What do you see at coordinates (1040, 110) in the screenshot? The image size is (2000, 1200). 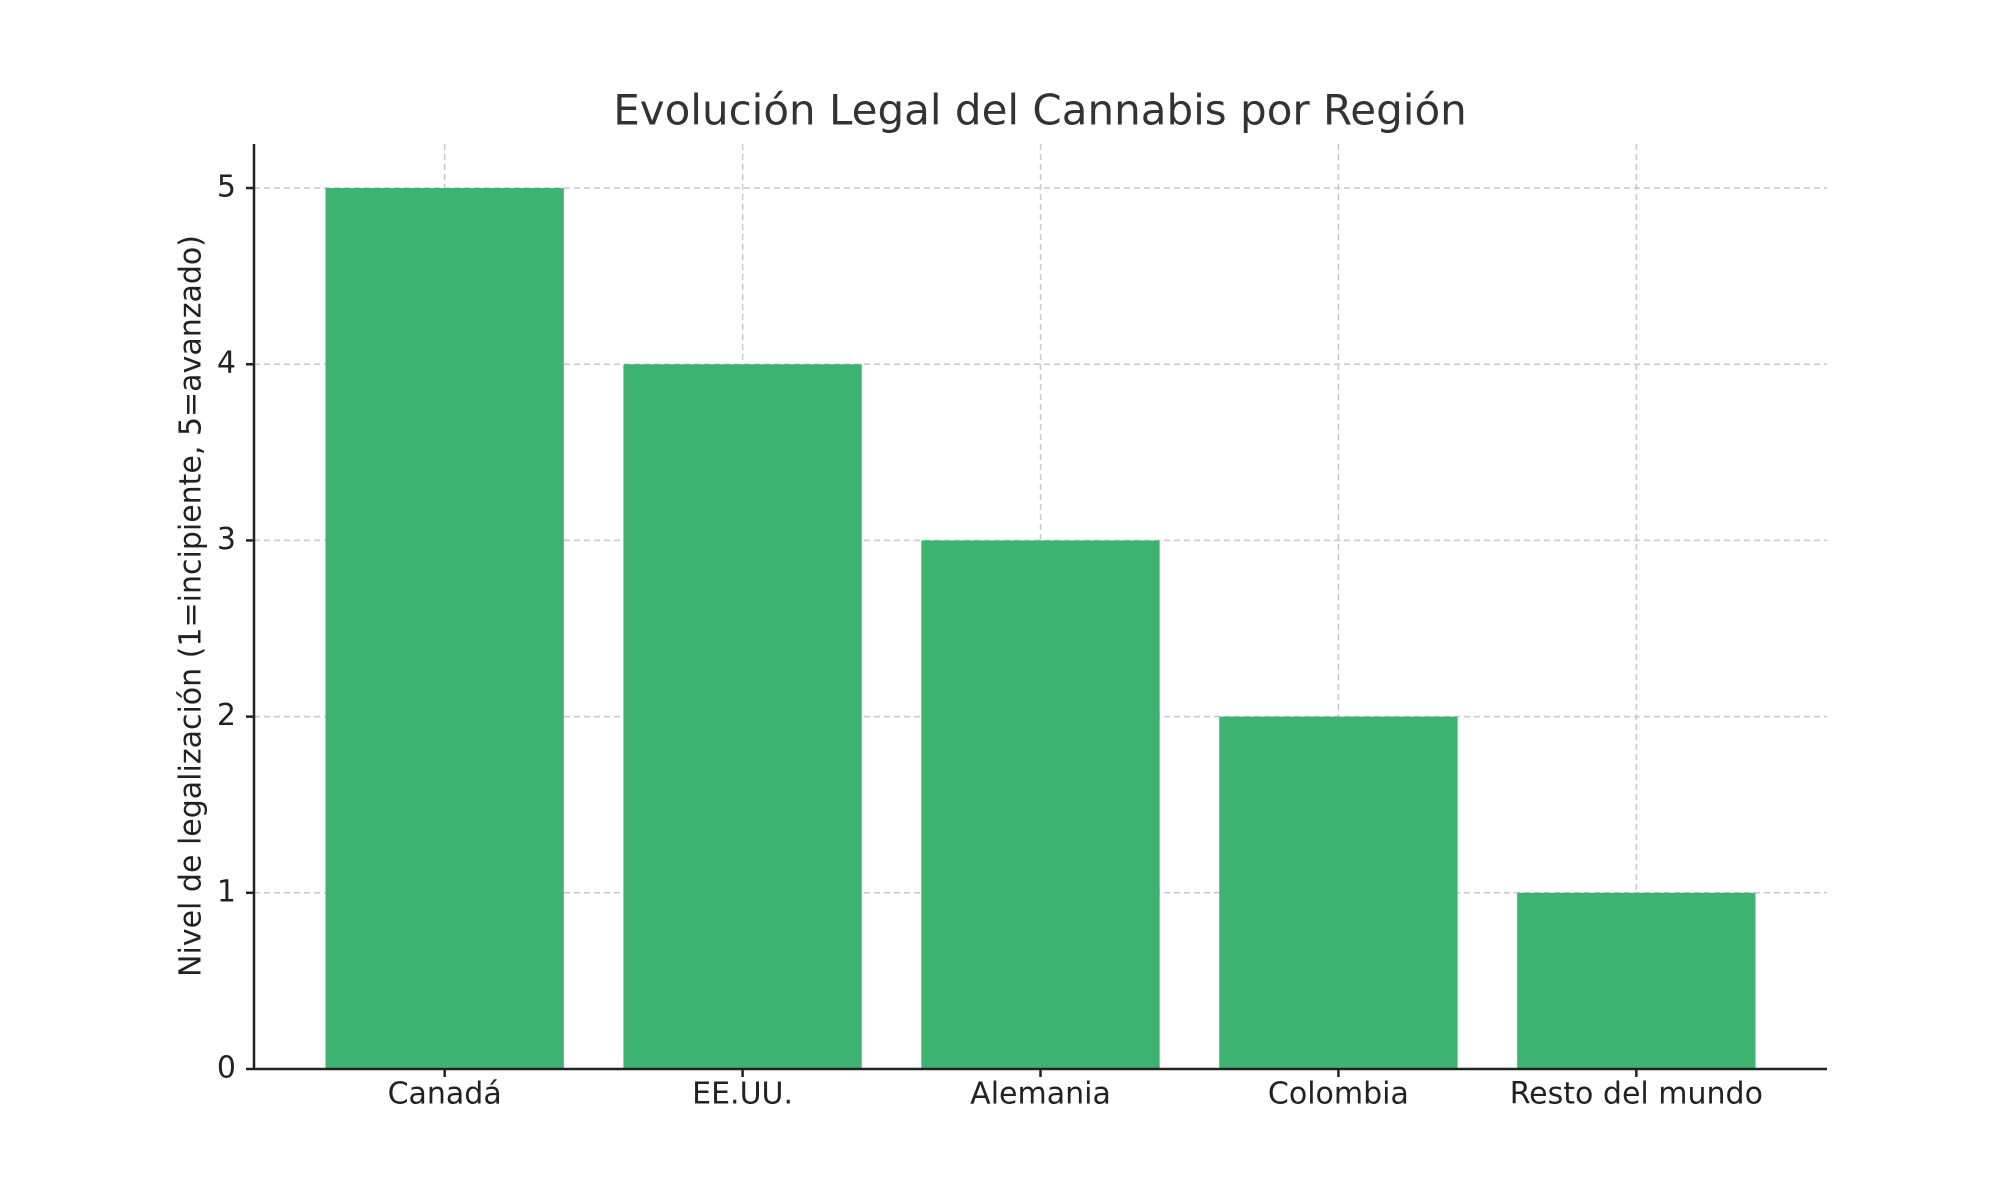 I see `chart-title: Evolución Legal del Cannabis por Región` at bounding box center [1040, 110].